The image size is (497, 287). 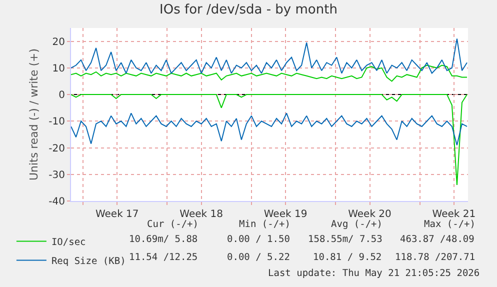 I want to click on text: Min (-/+), so click(x=264, y=224).